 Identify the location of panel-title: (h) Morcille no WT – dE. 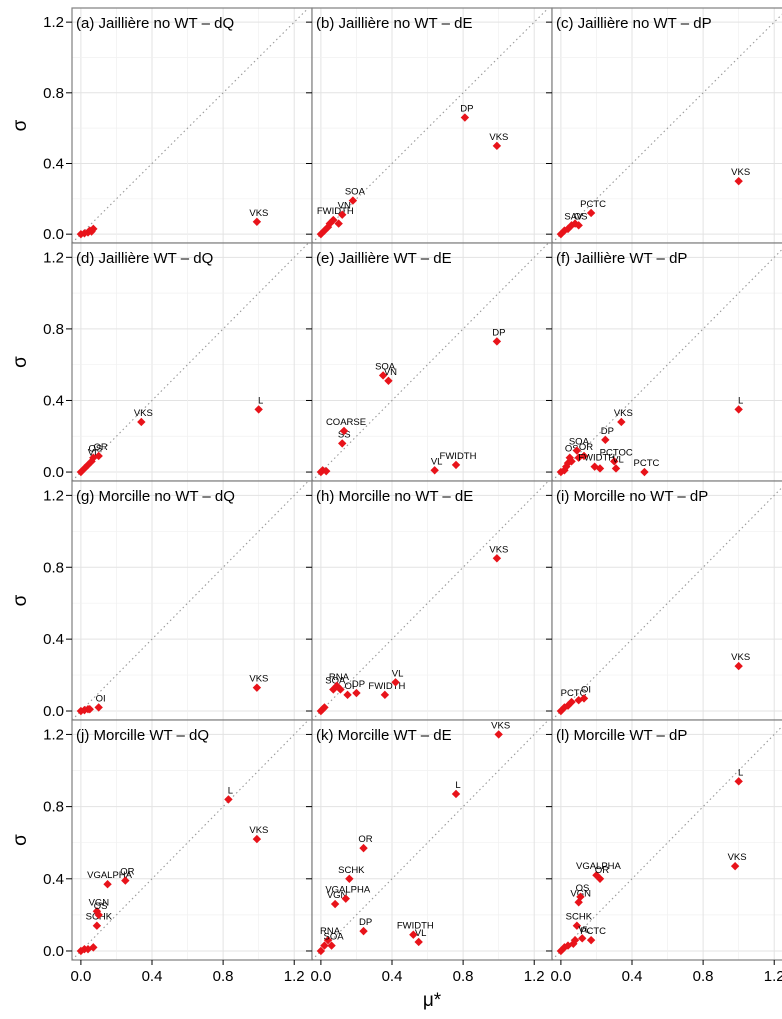
(394, 496).